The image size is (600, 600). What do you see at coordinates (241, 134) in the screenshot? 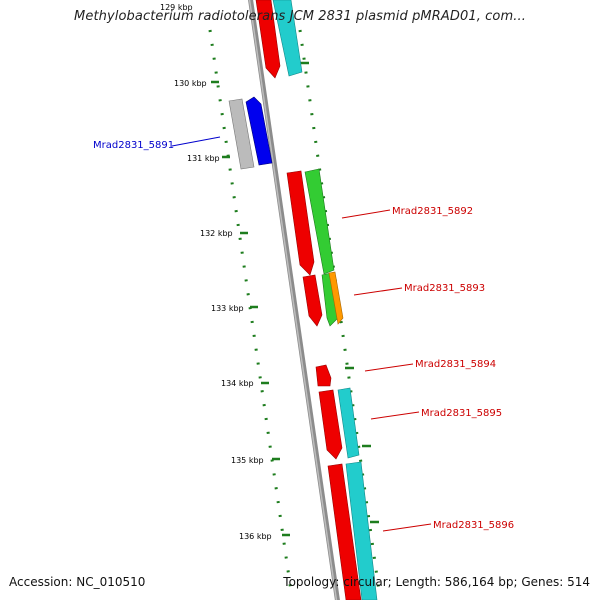
I see `gene-block-gray` at bounding box center [241, 134].